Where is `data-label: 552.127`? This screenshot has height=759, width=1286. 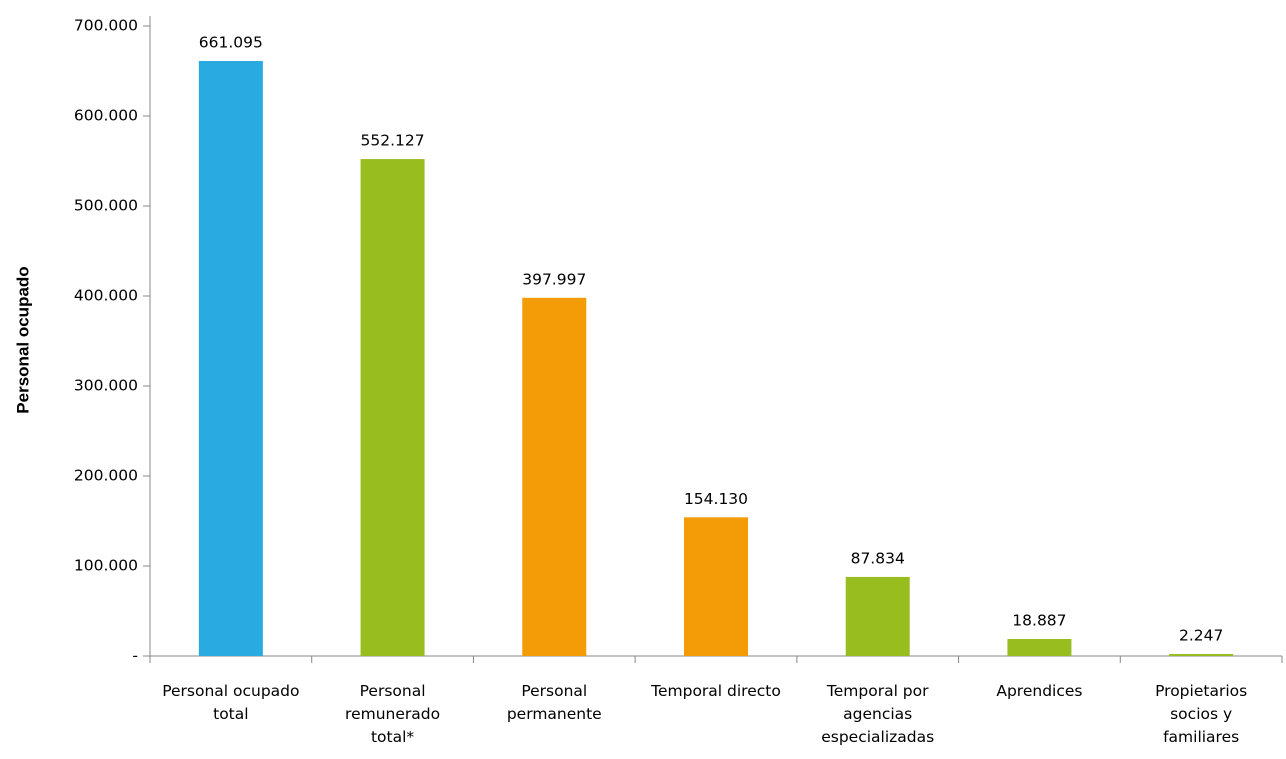 data-label: 552.127 is located at coordinates (393, 141).